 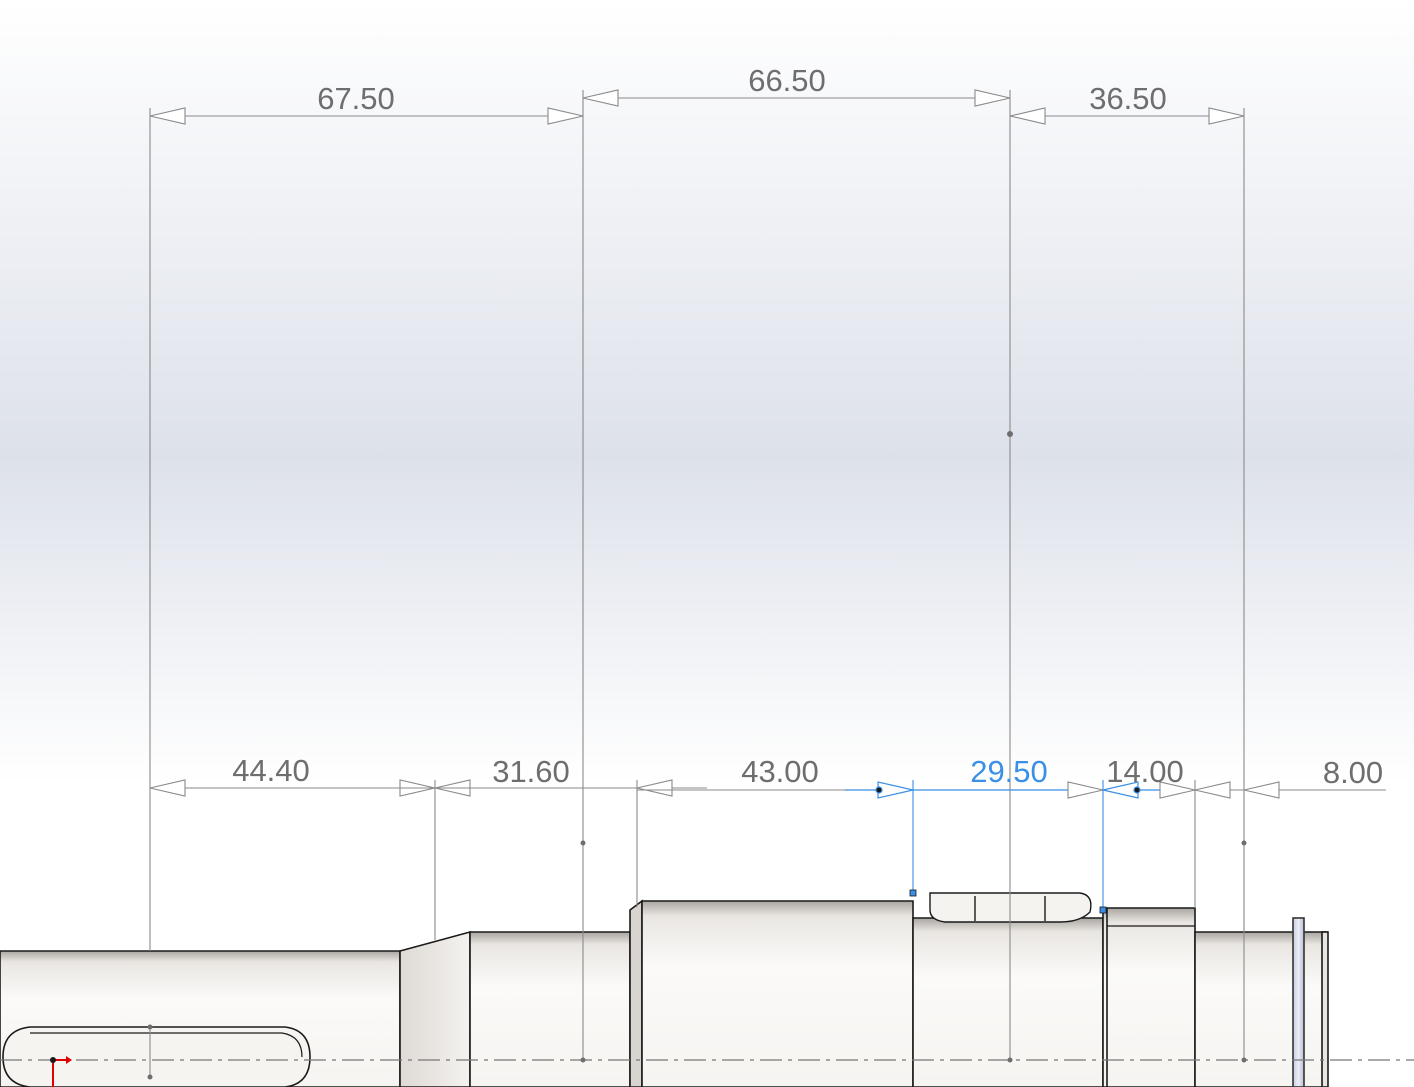 I want to click on dimension-label: 67.50, so click(x=356, y=98).